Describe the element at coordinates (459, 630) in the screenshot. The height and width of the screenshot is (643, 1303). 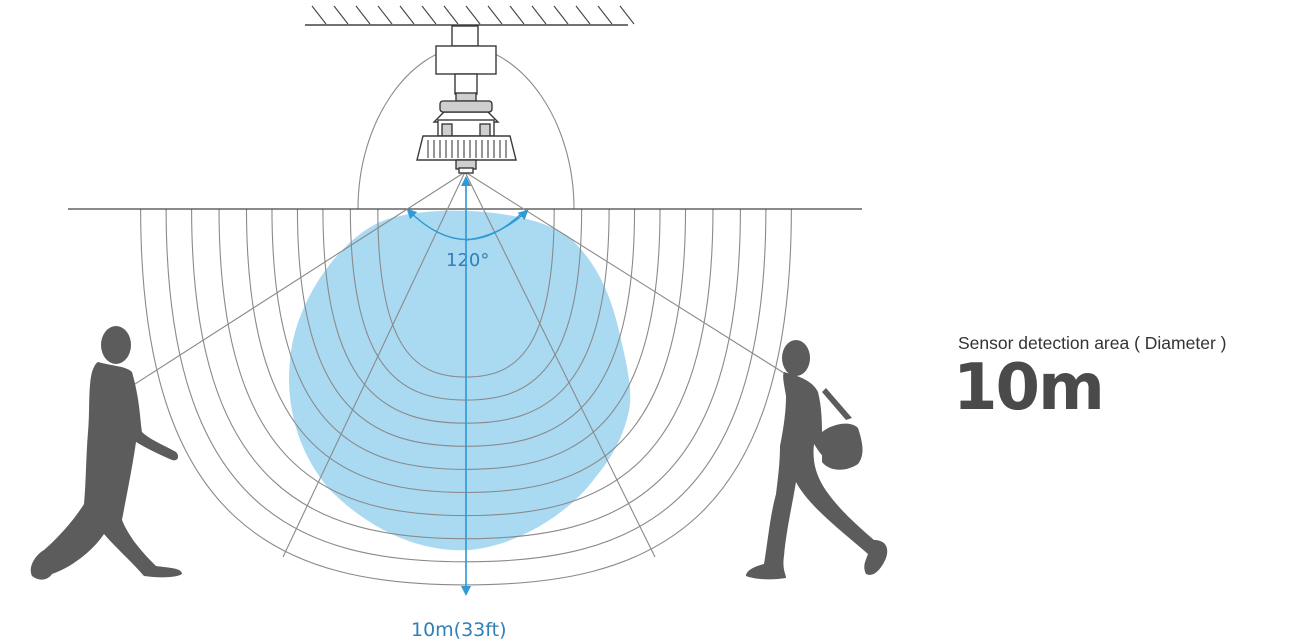
I see `distance-label: 10m(33ft)` at that location.